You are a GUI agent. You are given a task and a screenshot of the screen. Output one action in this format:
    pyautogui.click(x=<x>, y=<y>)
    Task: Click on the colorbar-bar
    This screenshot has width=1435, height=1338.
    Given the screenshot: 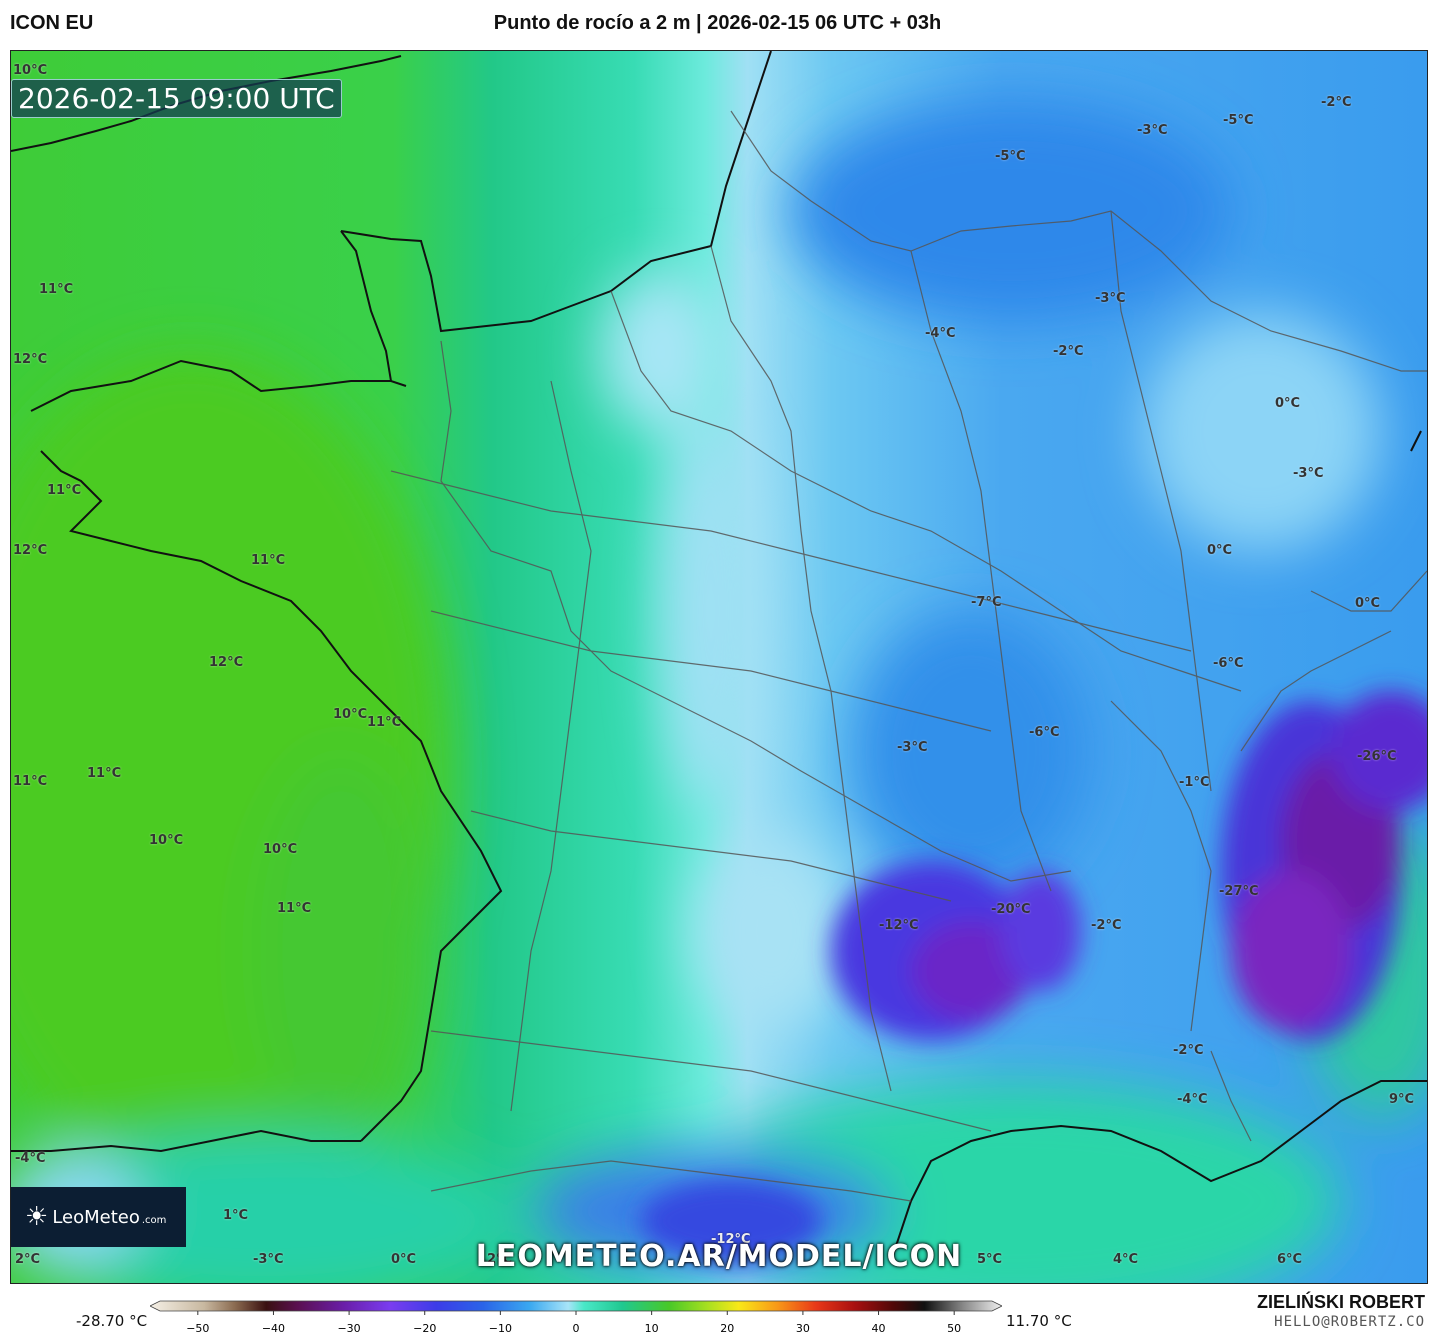 What is the action you would take?
    pyautogui.click(x=576, y=1306)
    